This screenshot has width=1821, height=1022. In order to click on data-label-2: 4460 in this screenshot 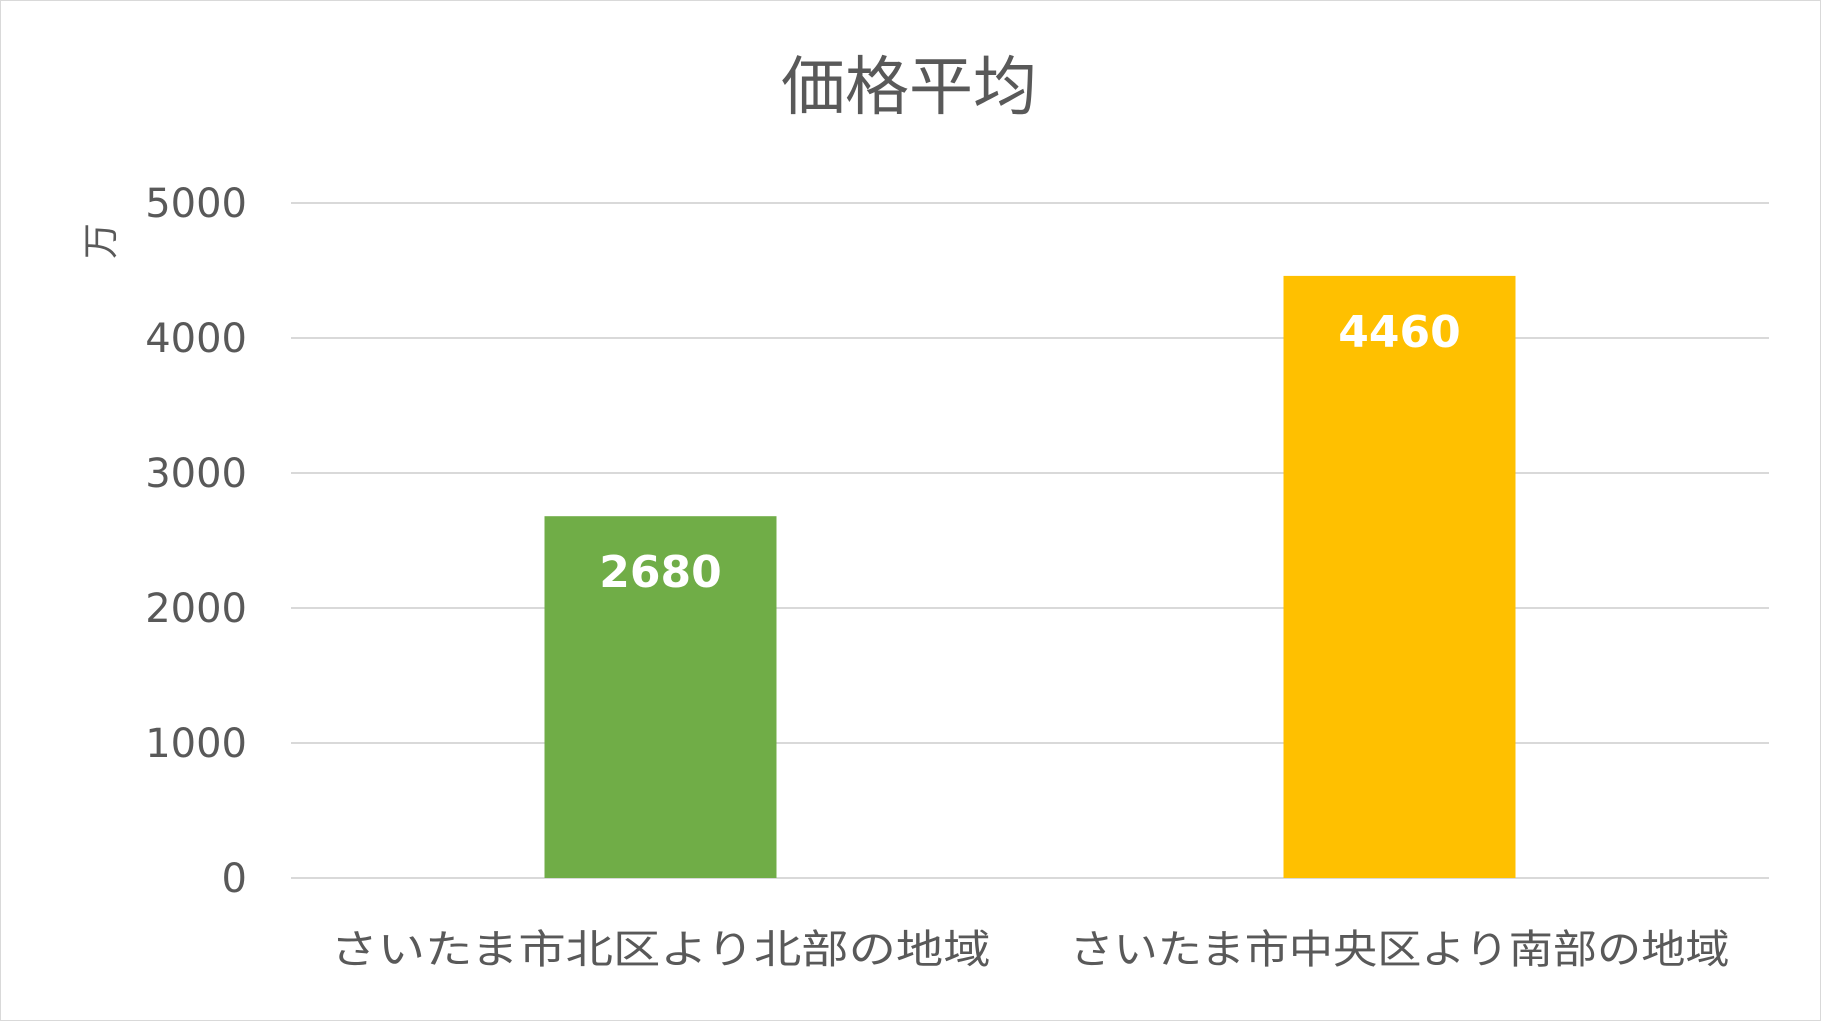, I will do `click(1399, 332)`.